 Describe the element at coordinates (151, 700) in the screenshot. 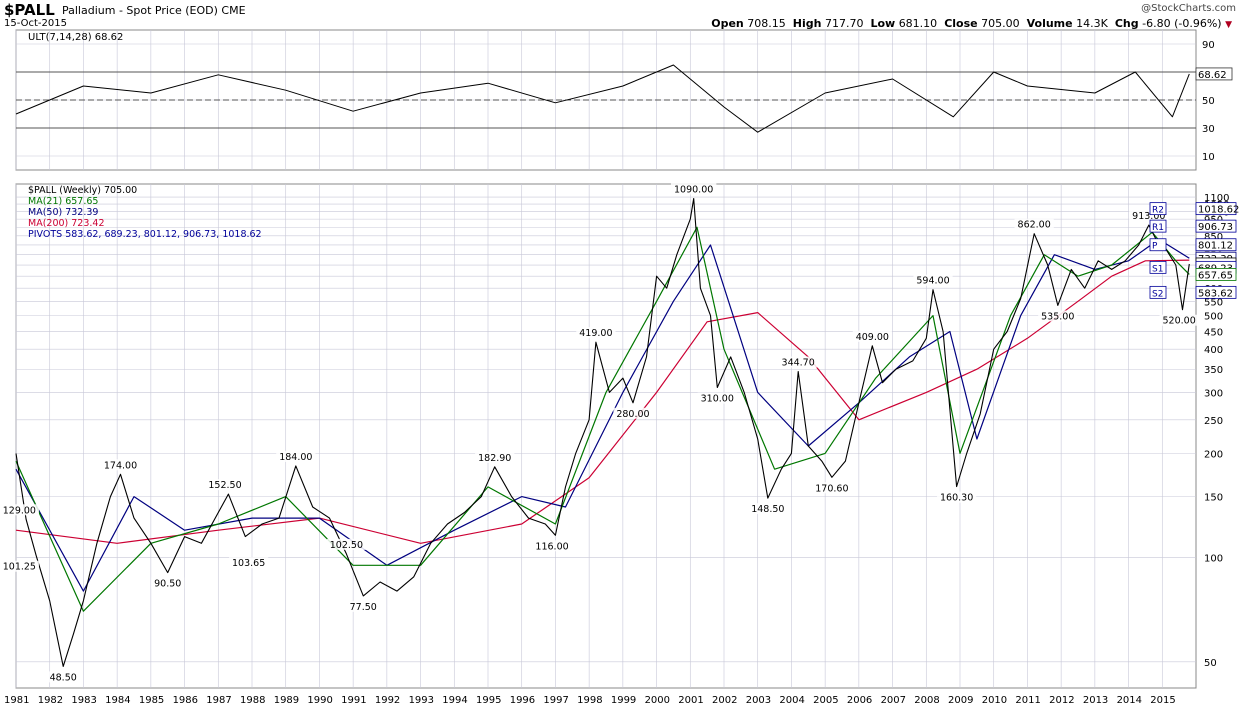

I see `x-tick-label: 1985` at that location.